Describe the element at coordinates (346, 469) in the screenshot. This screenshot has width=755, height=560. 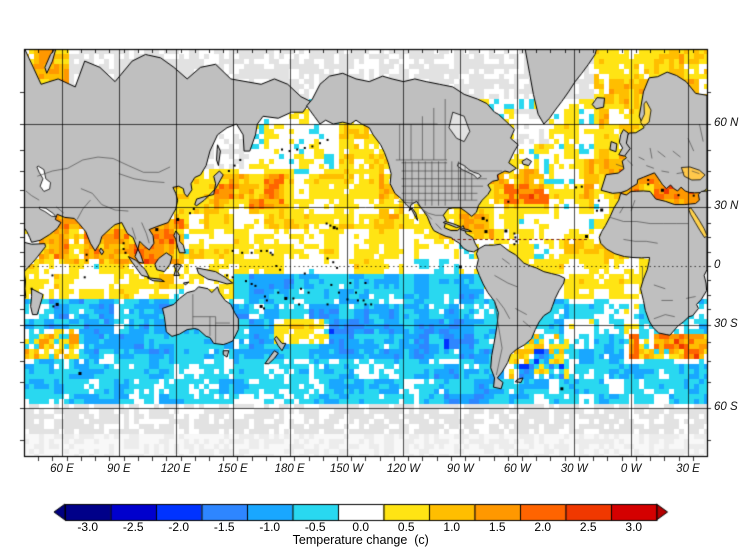
I see `lon-axis-label: 150 W` at that location.